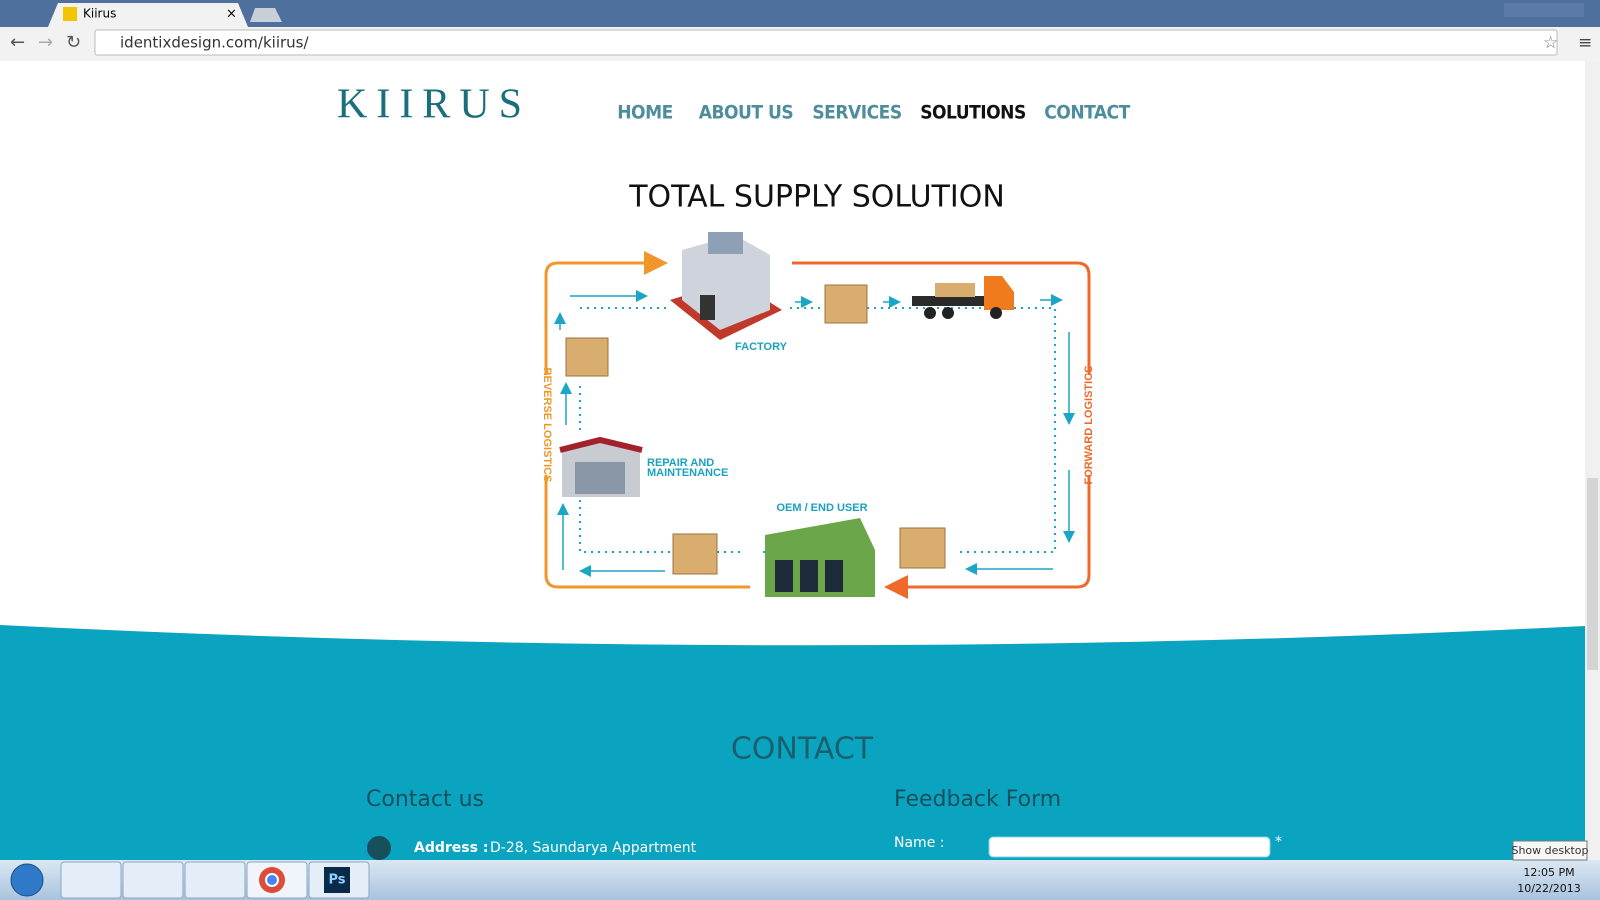  Describe the element at coordinates (1550, 43) in the screenshot. I see `bookmark-star: ☆` at that location.